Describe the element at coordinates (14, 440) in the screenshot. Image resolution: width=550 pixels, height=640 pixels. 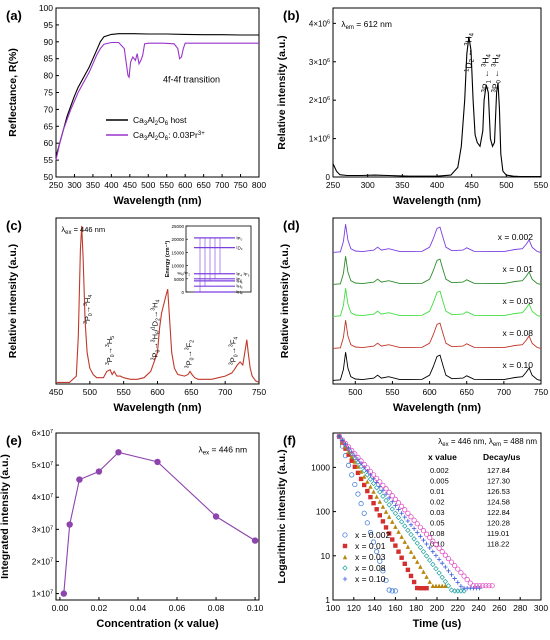
I see `panel-label: (e)` at that location.